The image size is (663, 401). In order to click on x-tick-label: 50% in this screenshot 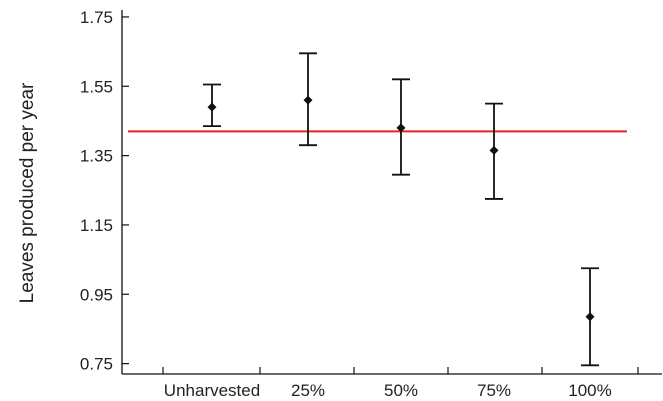, I will do `click(401, 390)`.